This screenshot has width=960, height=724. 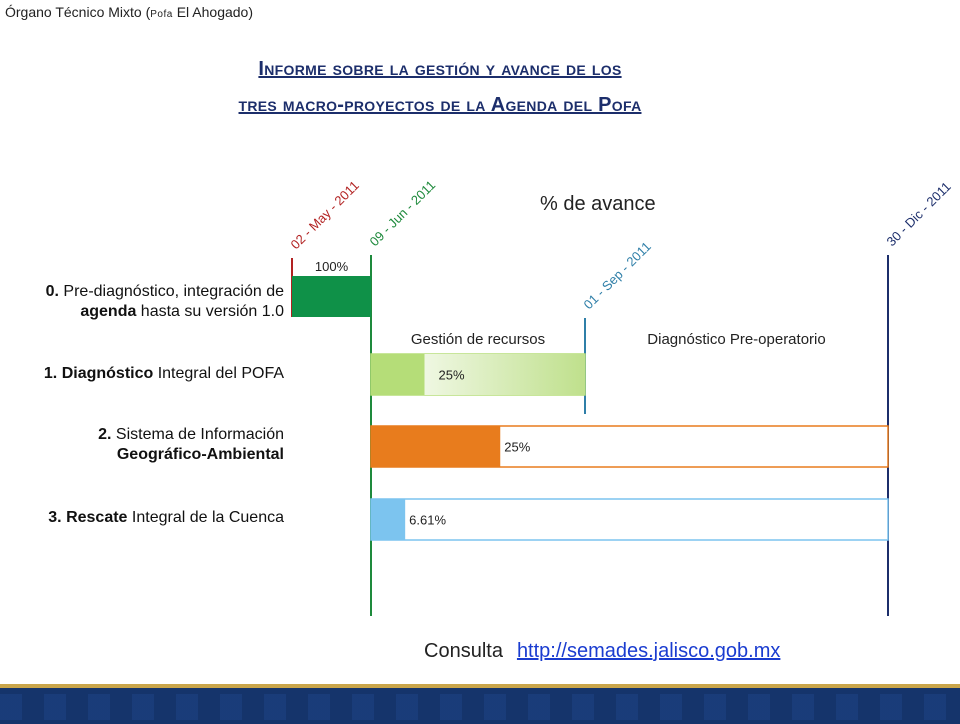 What do you see at coordinates (478, 339) in the screenshot?
I see `phase-label-0: Gestión de recursos` at bounding box center [478, 339].